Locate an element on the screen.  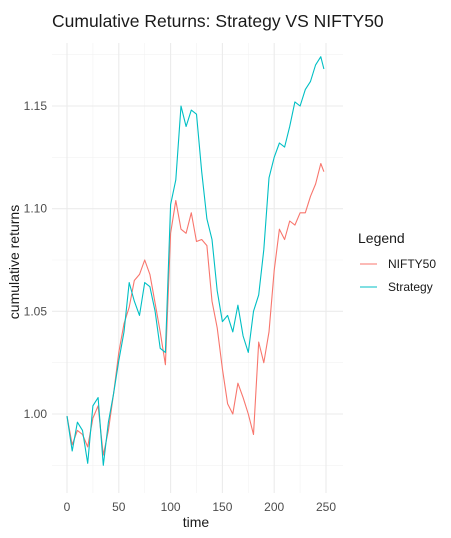
y-tick-label: 1.10 is located at coordinates (36, 209).